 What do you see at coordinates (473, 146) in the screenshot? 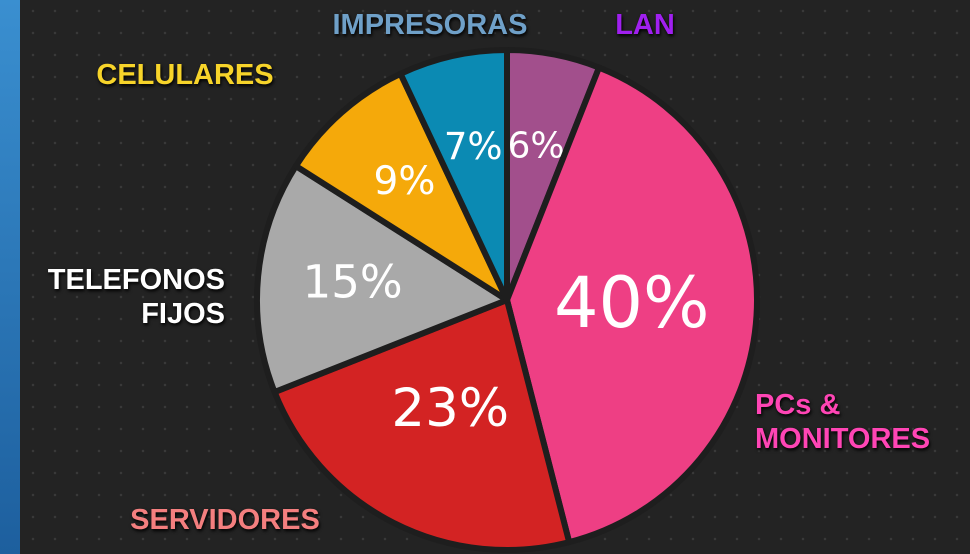
I see `value-label: 7%` at bounding box center [473, 146].